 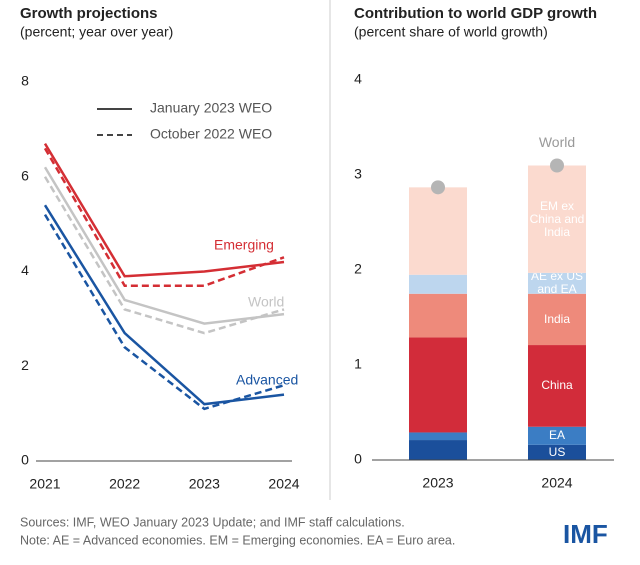 I want to click on segment-label: India, so click(x=557, y=318).